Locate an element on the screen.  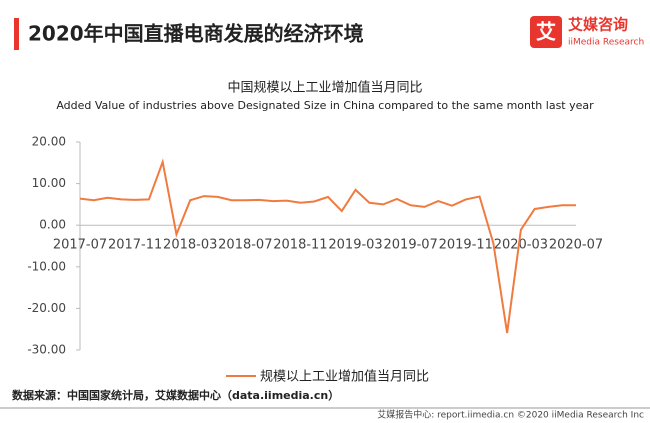
logo-icon is located at coordinates (546, 32).